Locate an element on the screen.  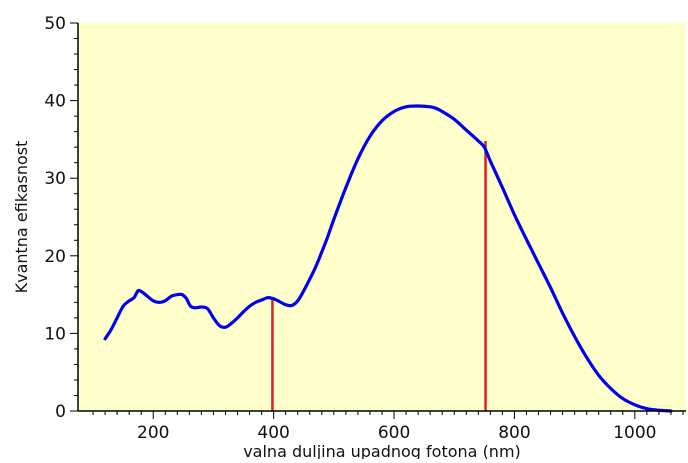
x-axis-label: valna duljina upadnog fotona (nm) is located at coordinates (382, 450).